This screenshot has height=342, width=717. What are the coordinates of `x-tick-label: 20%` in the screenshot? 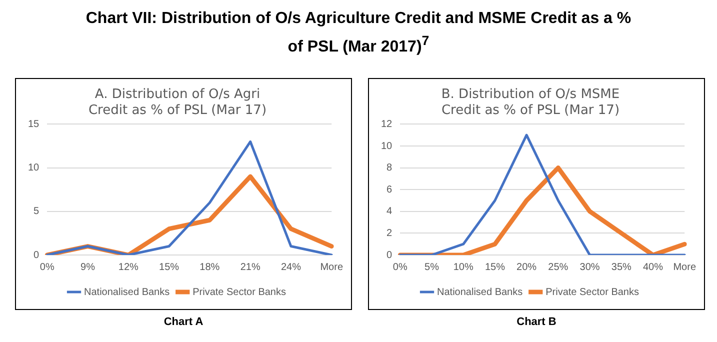 It's located at (526, 267).